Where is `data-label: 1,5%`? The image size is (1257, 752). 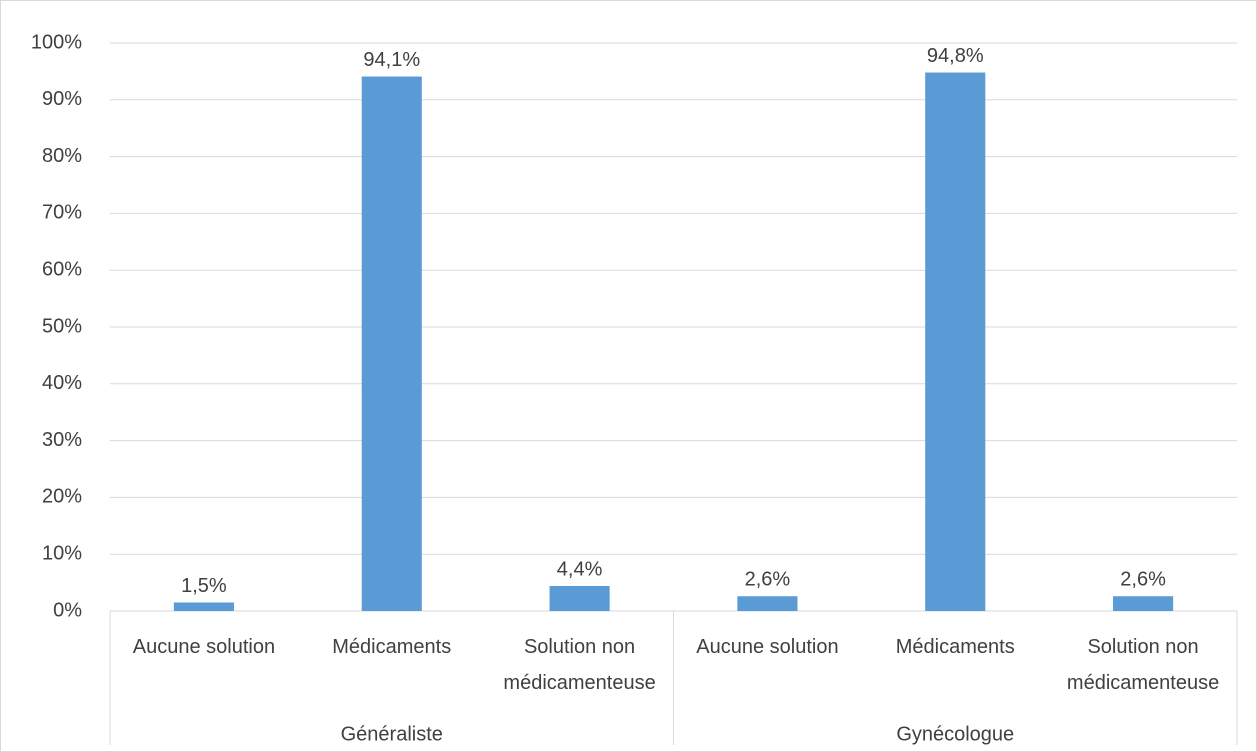 data-label: 1,5% is located at coordinates (204, 586).